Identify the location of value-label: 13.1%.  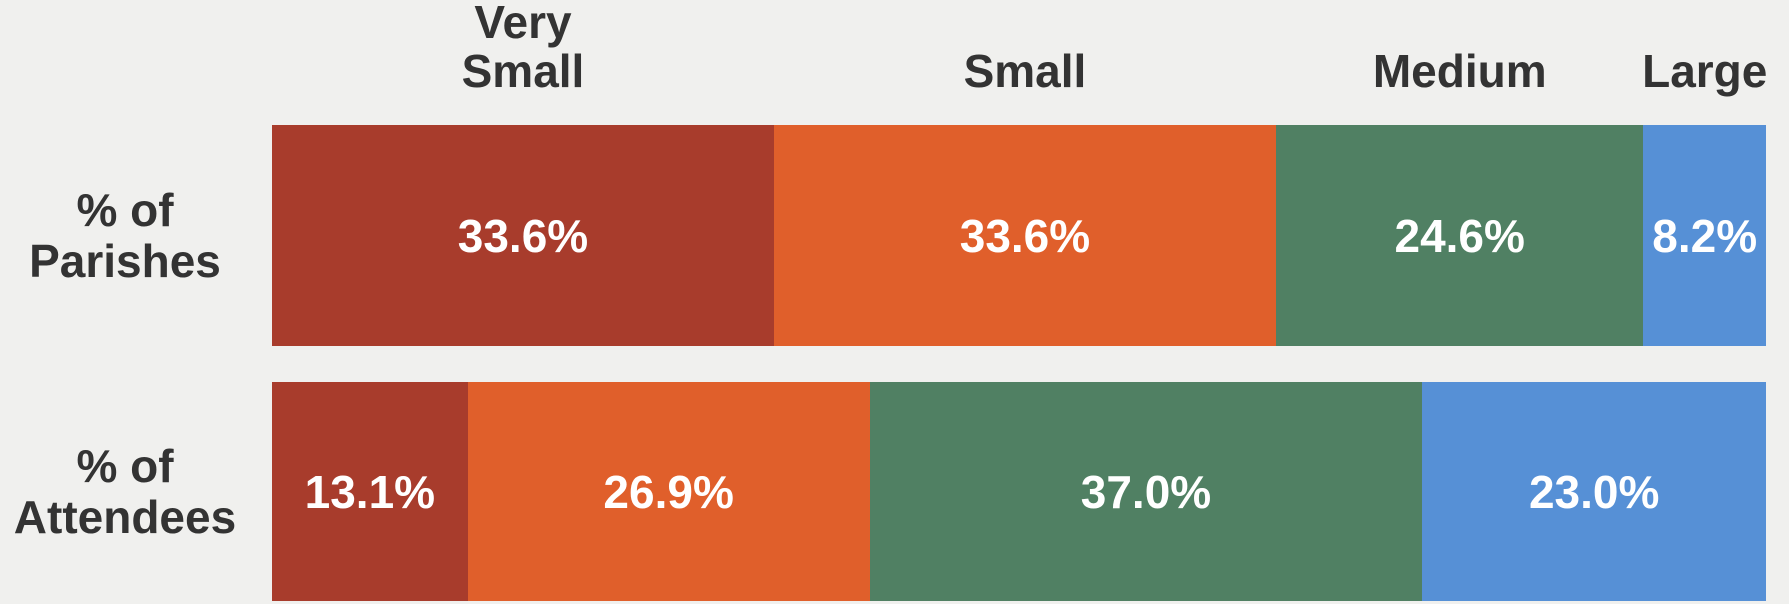
(370, 491).